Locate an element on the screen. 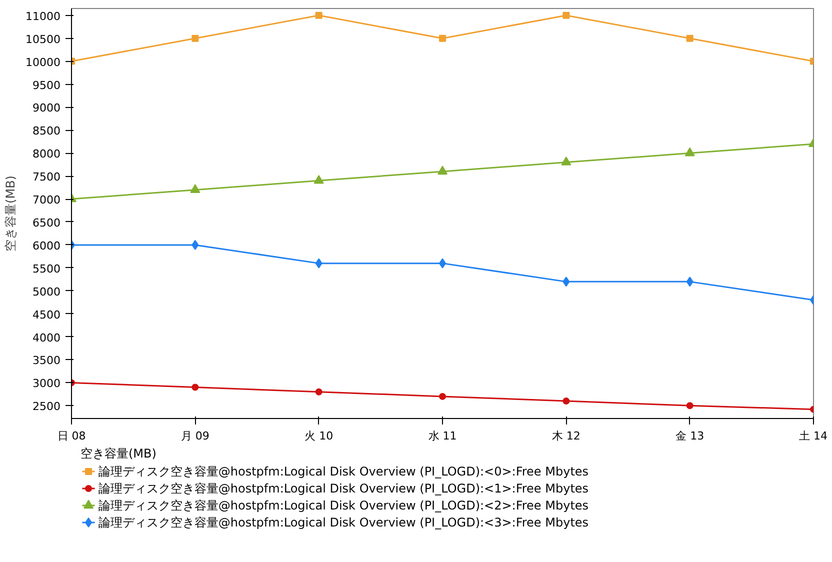 The height and width of the screenshot is (562, 832). x-tick-label: 火 10 is located at coordinates (319, 436).